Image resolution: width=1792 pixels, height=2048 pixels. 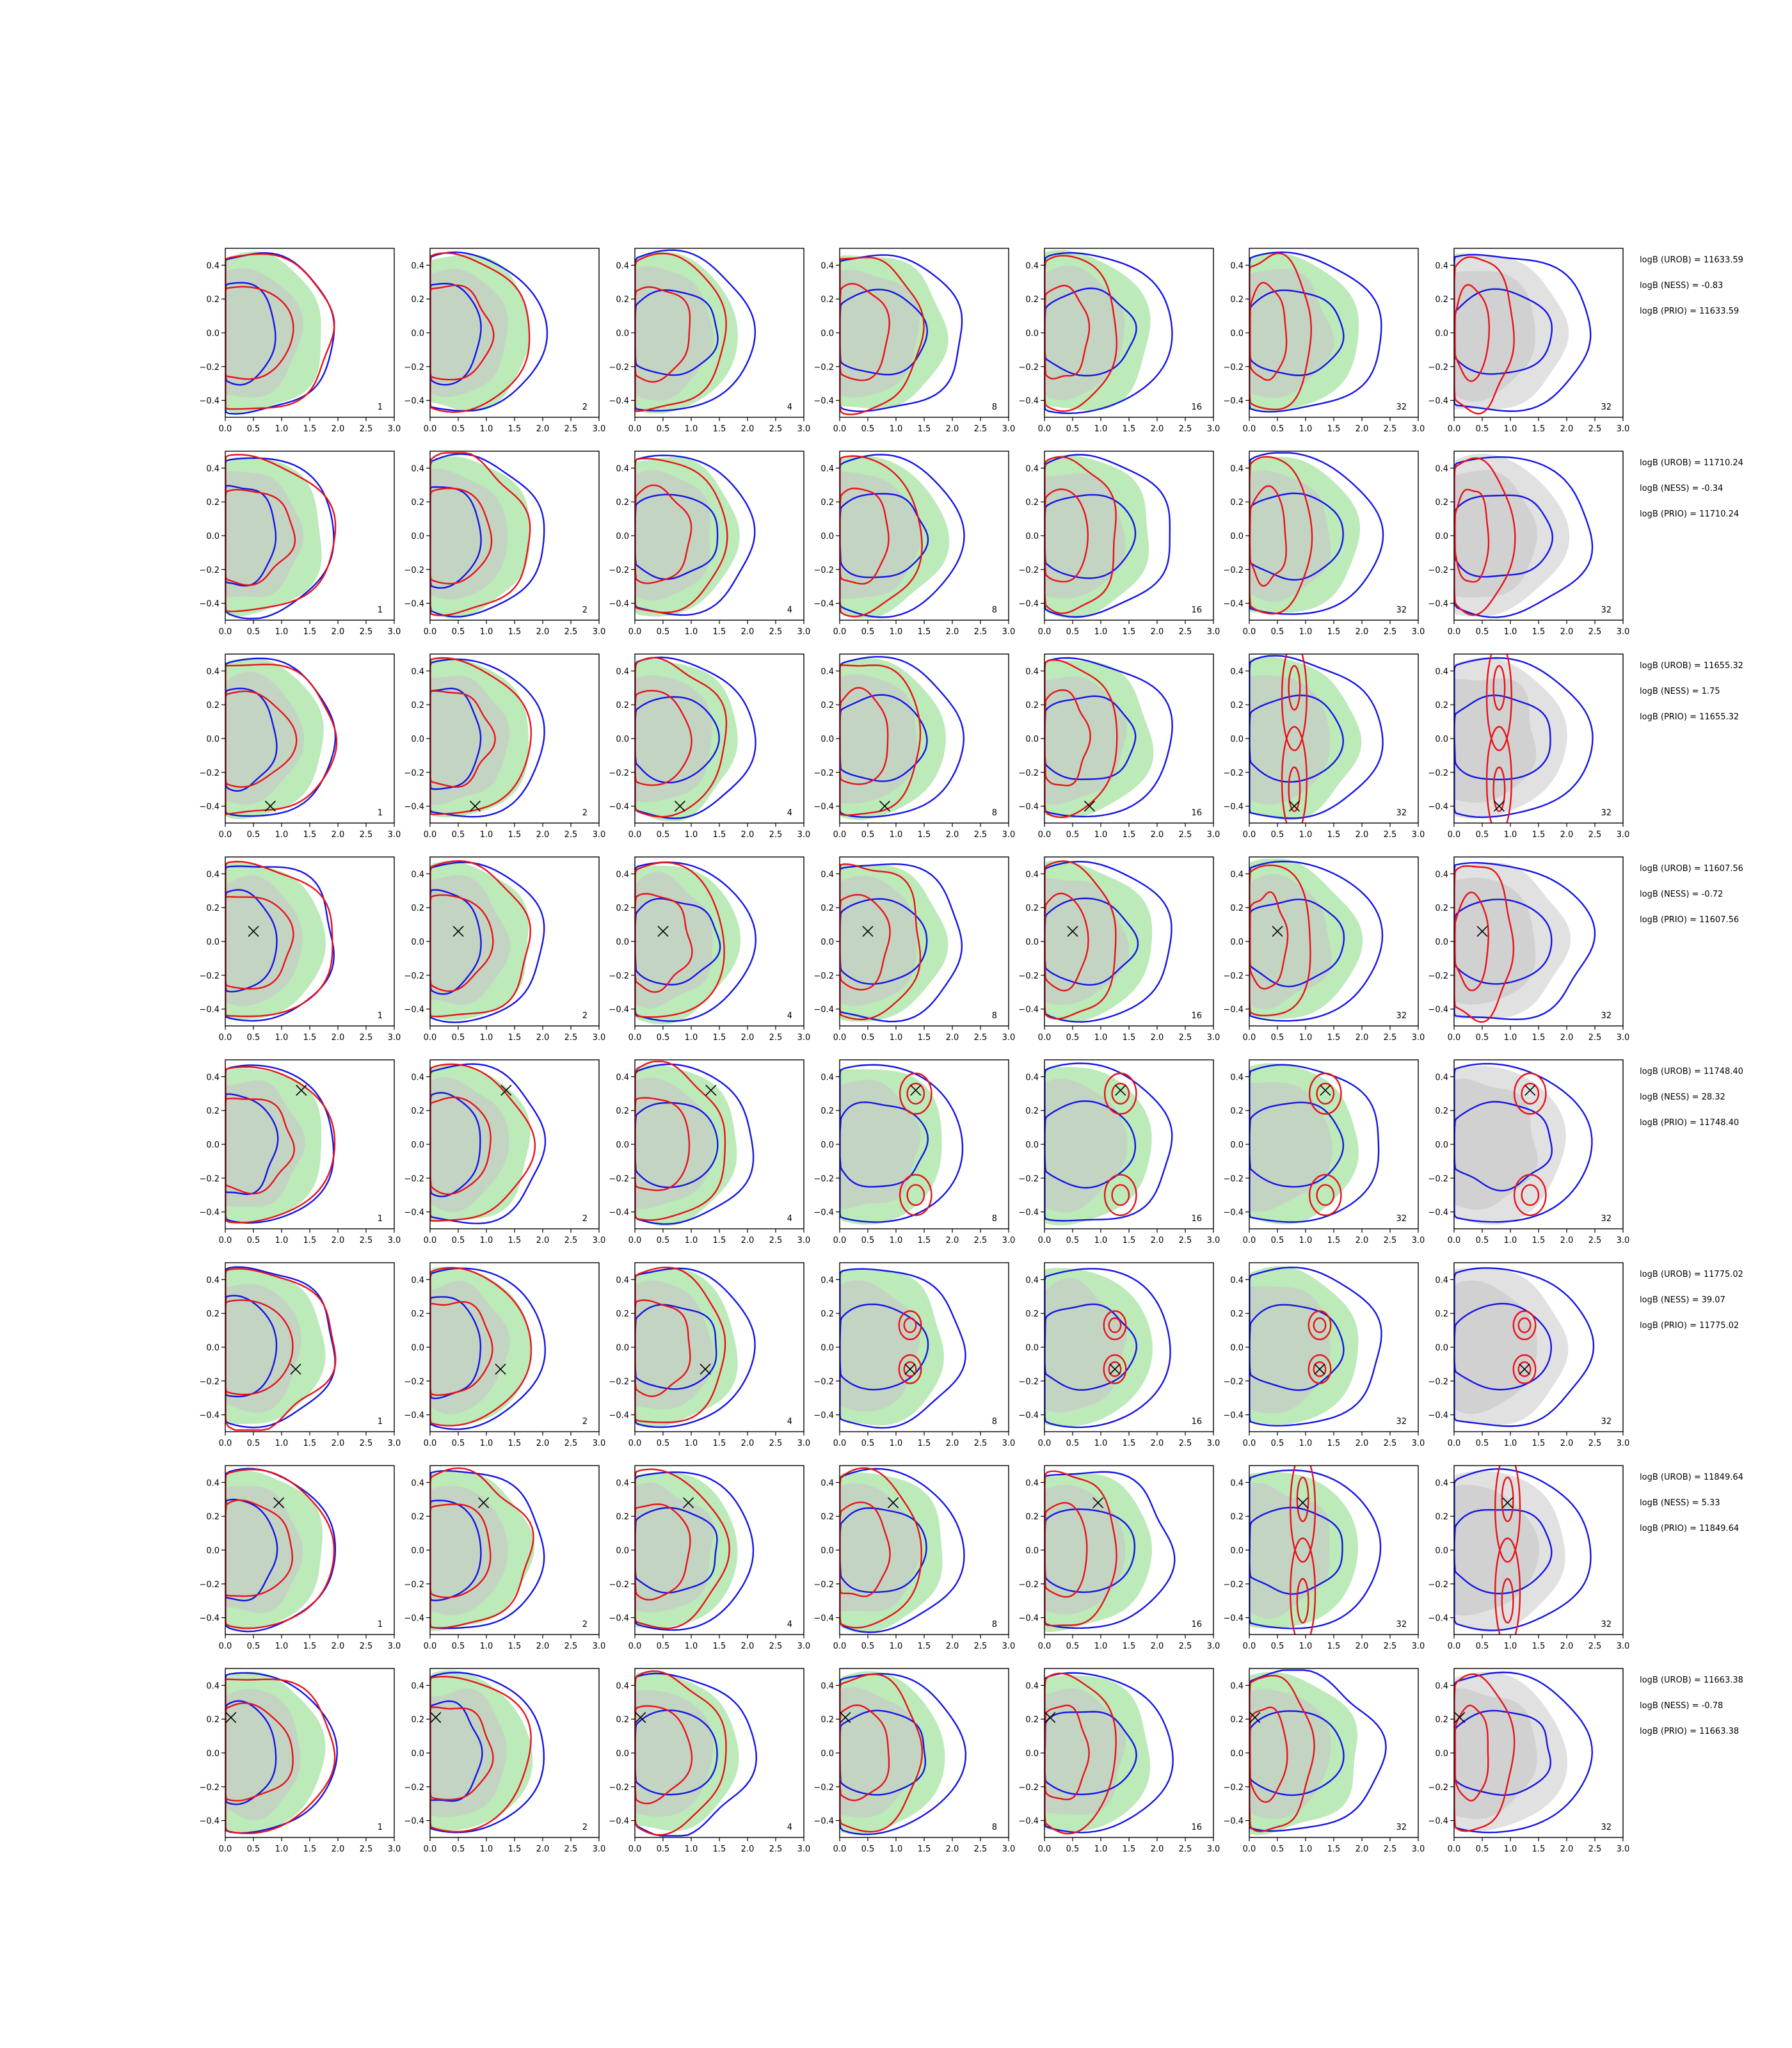 What do you see at coordinates (1269, 940) in the screenshot?
I see `red-contour-inner` at bounding box center [1269, 940].